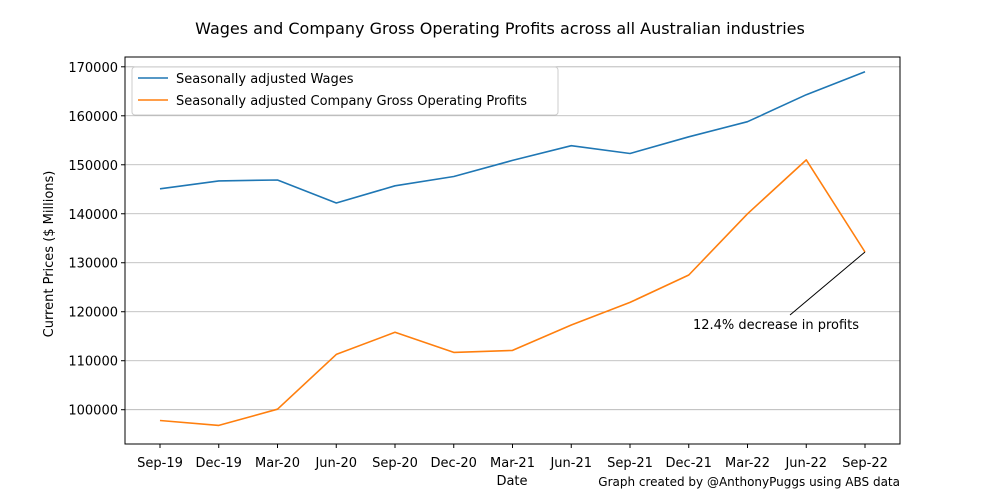 The height and width of the screenshot is (500, 1000). Describe the element at coordinates (779, 292) in the screenshot. I see `annotation: 12.4% decrease in profits` at that location.